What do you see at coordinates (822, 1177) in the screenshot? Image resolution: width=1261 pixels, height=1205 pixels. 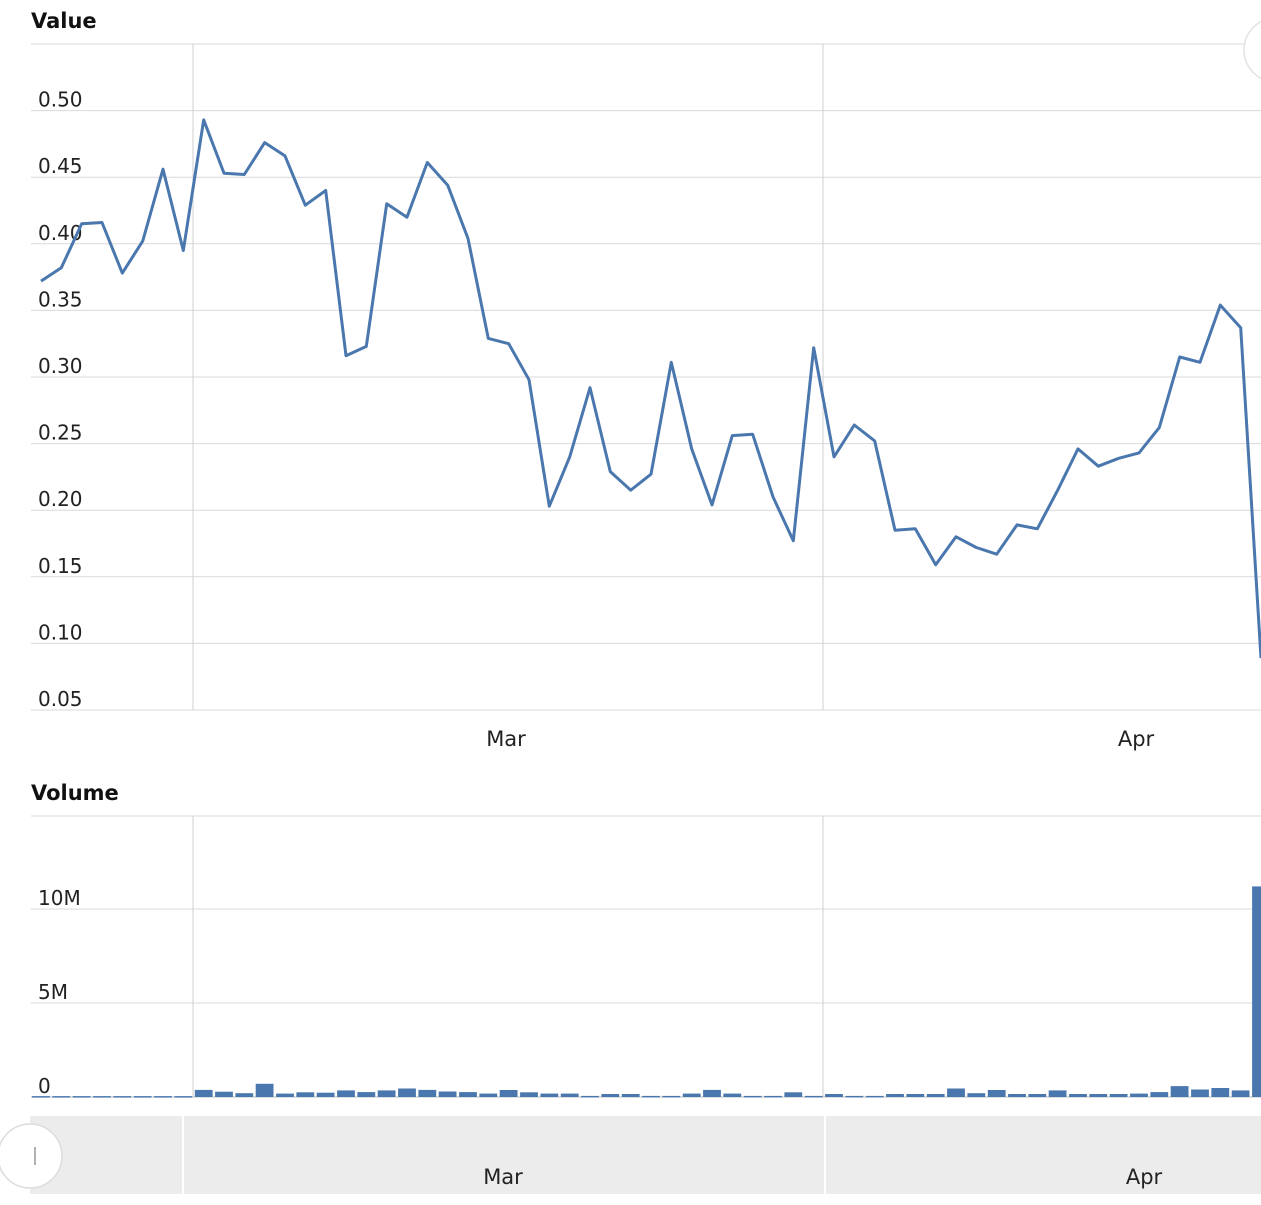 I see `navigator-x-tick-labels: Mar Apr` at bounding box center [822, 1177].